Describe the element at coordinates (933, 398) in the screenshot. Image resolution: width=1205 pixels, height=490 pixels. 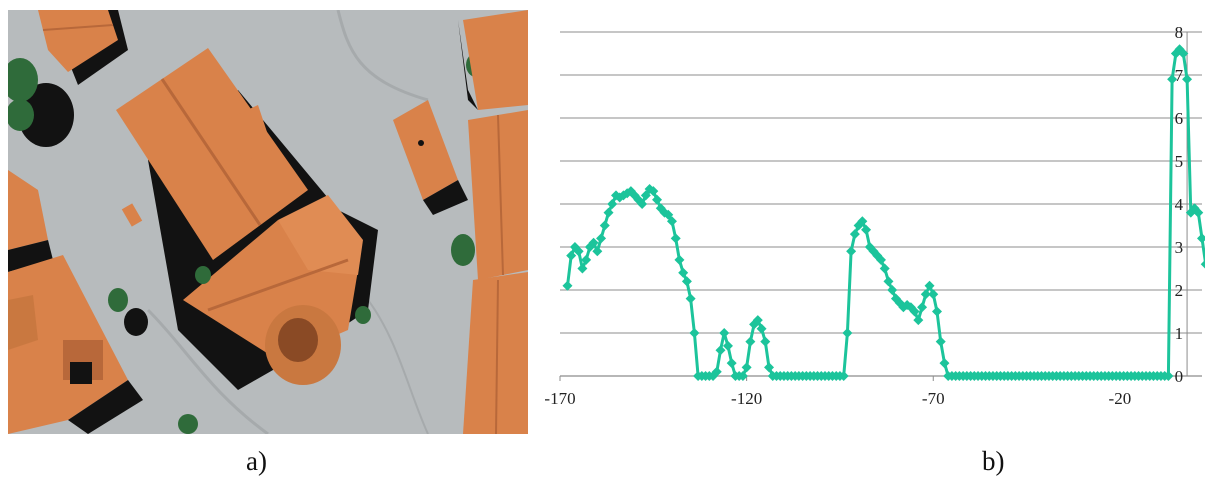
I see `x-tick-label: -70` at that location.